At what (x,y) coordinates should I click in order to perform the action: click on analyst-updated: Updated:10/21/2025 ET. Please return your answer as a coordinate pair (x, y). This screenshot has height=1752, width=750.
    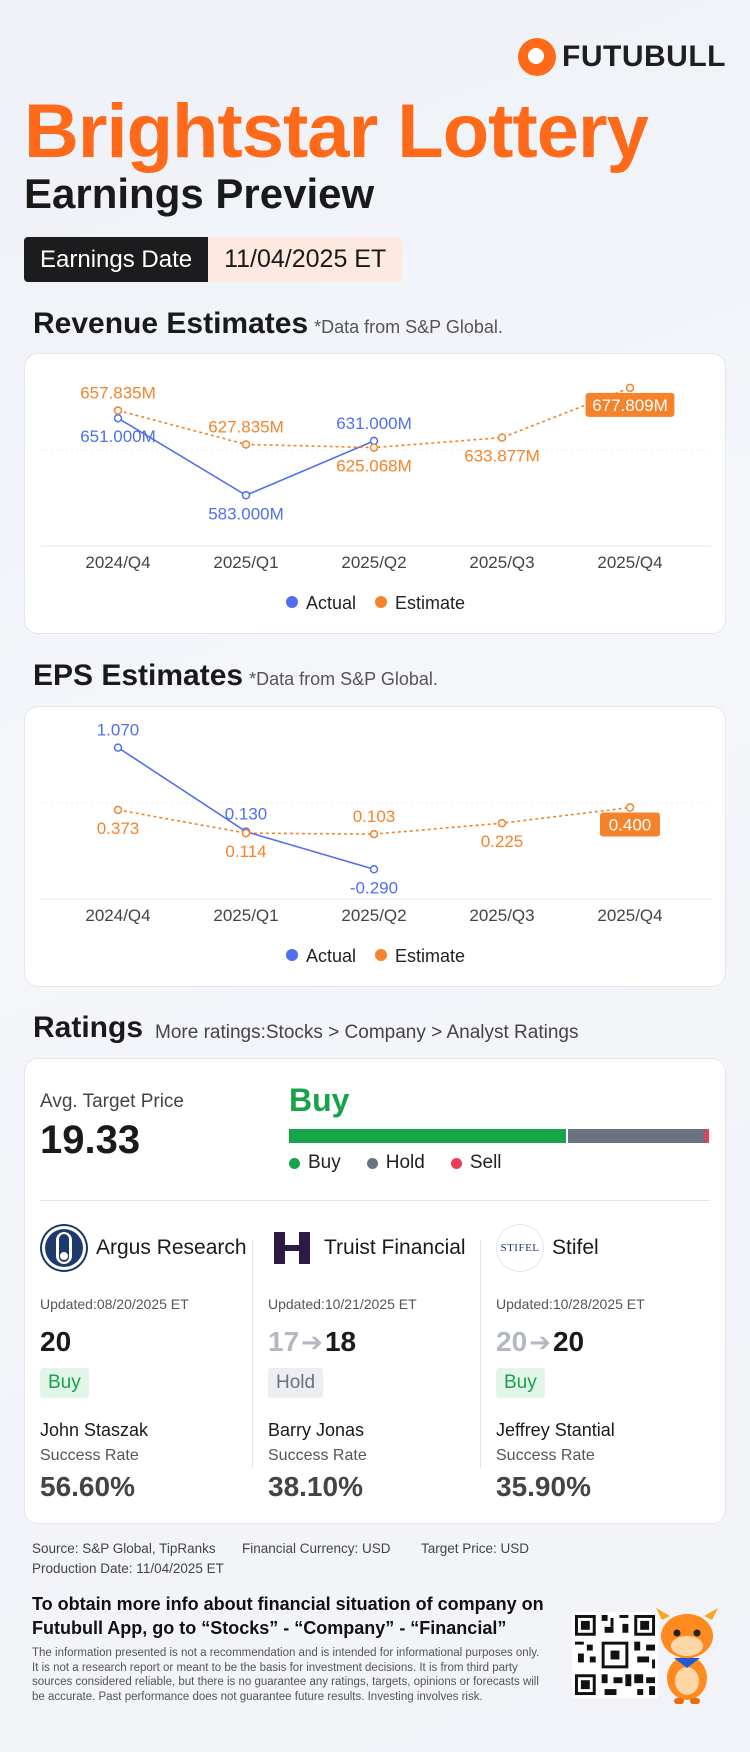
    Looking at the image, I should click on (342, 1304).